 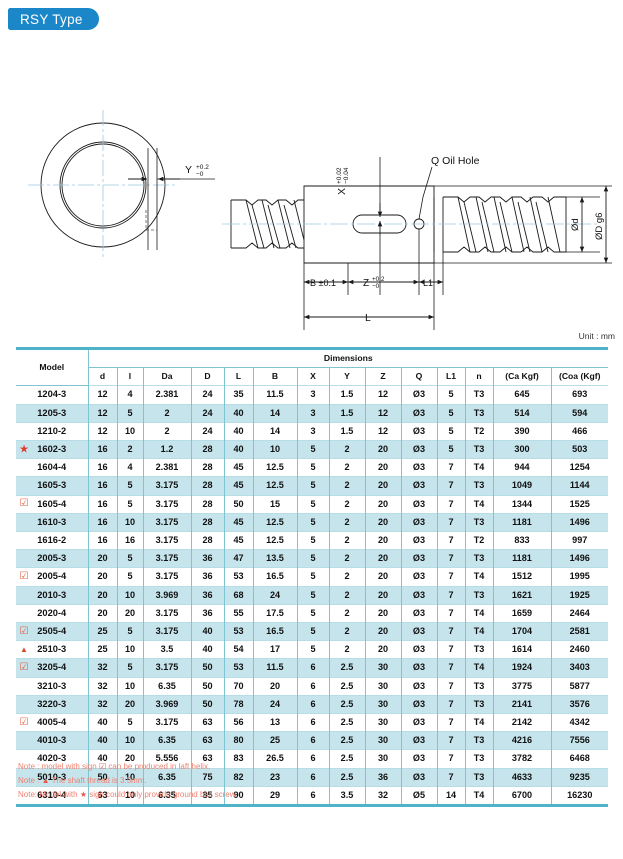 I want to click on model-label: 1204-3, so click(x=52, y=394).